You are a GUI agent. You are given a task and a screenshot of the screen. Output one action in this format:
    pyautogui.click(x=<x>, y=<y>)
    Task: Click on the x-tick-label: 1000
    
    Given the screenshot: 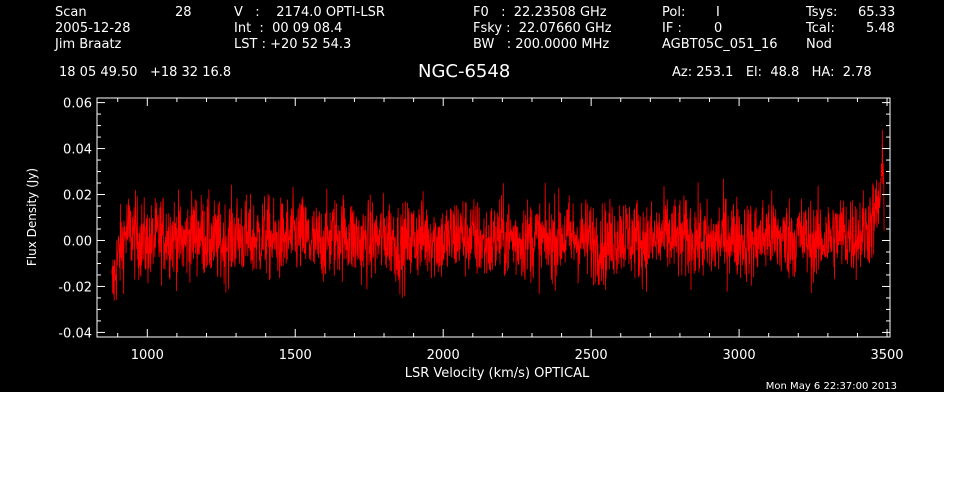 What is the action you would take?
    pyautogui.click(x=147, y=355)
    